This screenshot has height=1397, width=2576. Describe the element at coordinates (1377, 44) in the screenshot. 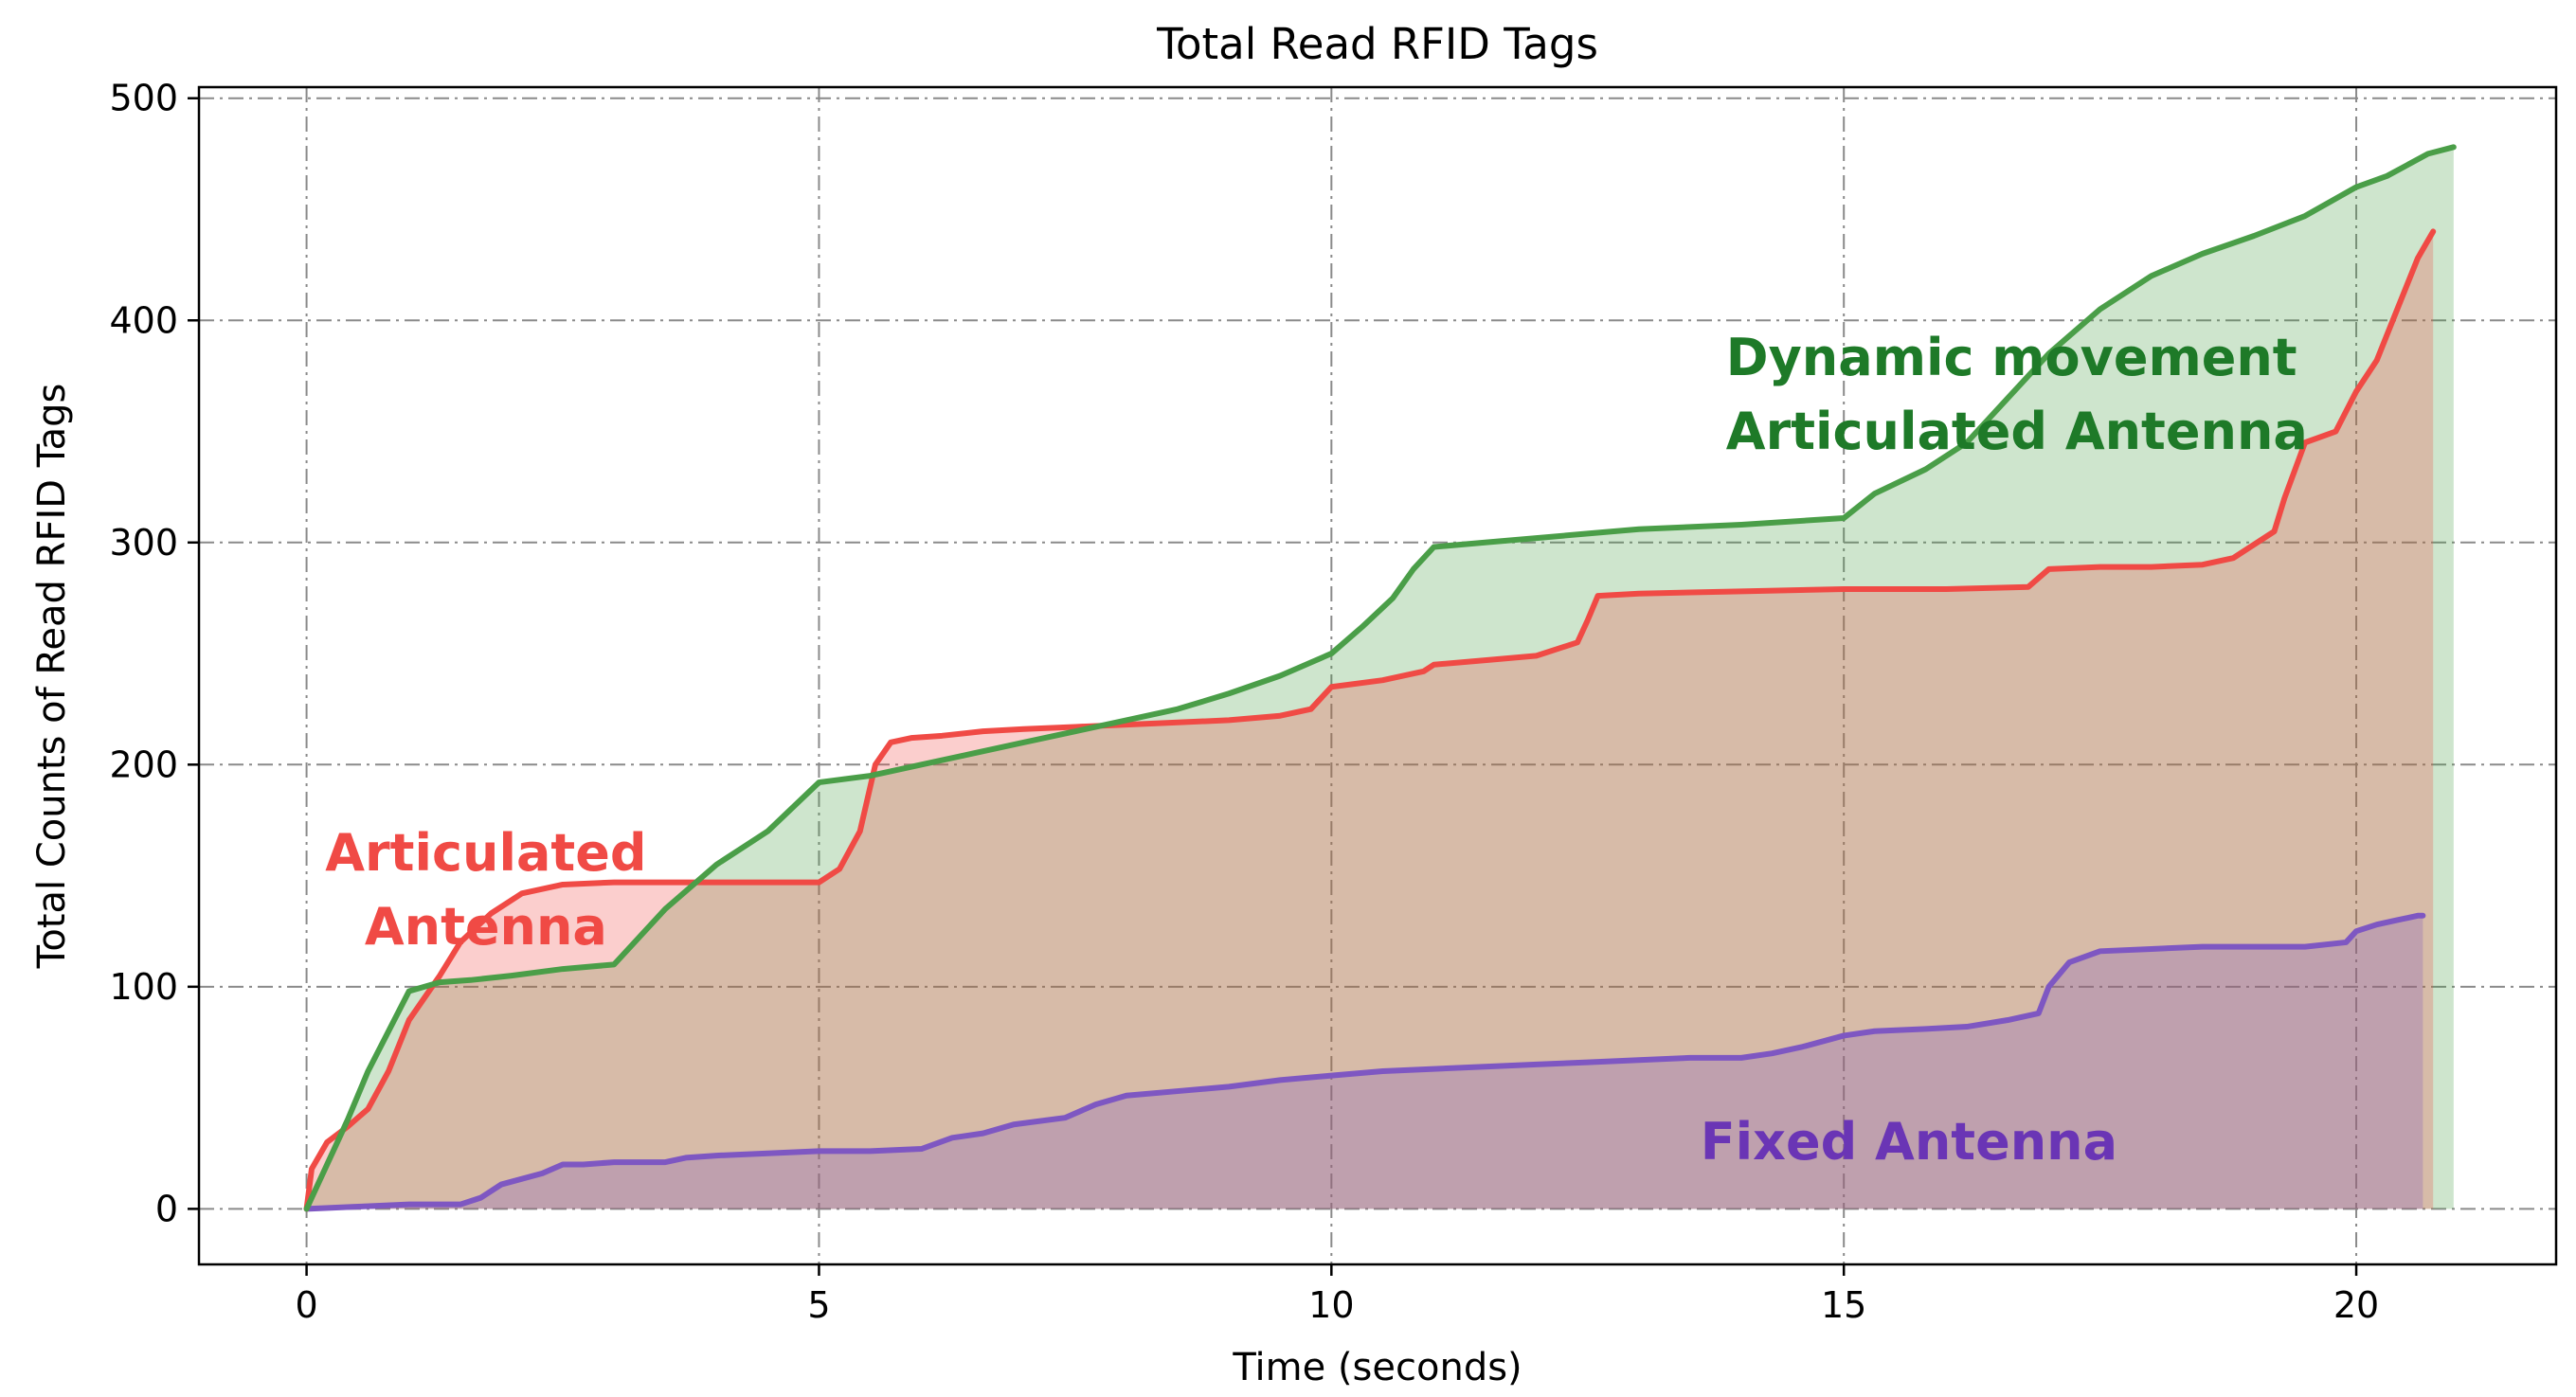

I see `chart-title: Total Read RFID Tags` at that location.